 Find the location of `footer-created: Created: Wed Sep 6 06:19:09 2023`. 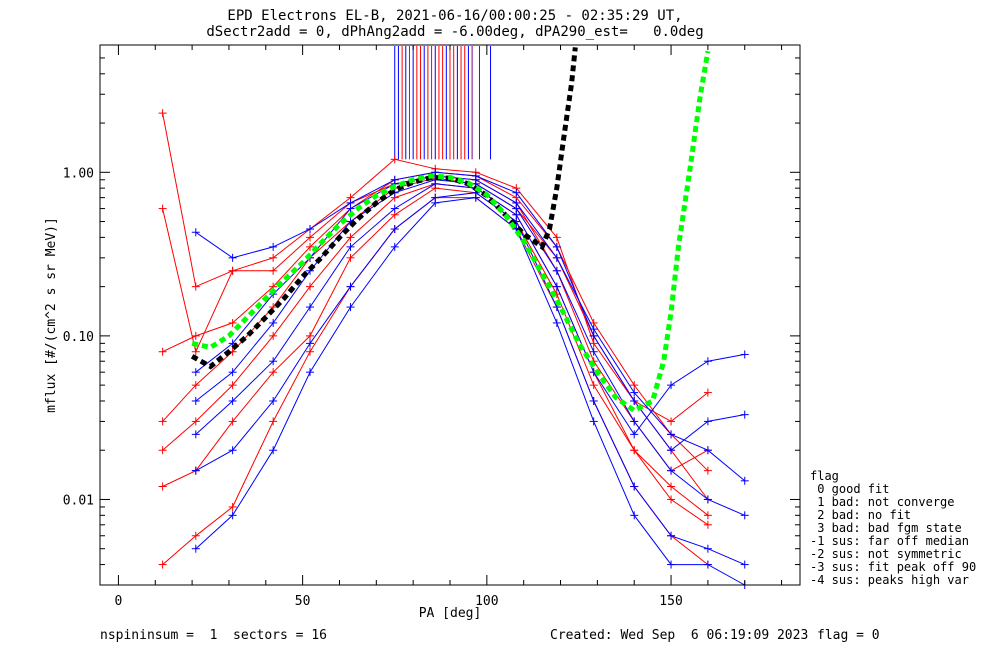

footer-created: Created: Wed Sep 6 06:19:09 2023 is located at coordinates (679, 635).